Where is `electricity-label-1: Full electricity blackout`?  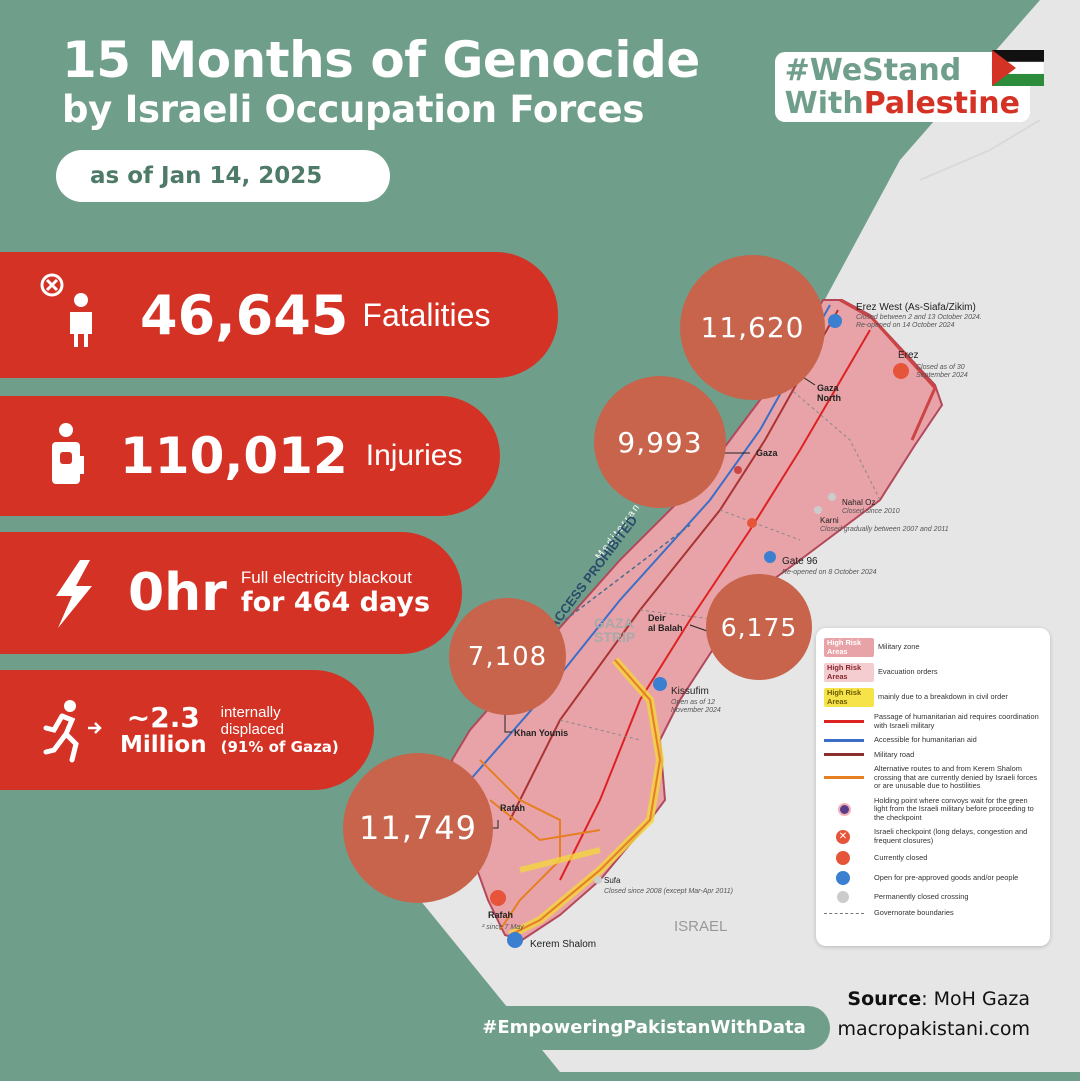
electricity-label-1: Full electricity blackout is located at coordinates (326, 577).